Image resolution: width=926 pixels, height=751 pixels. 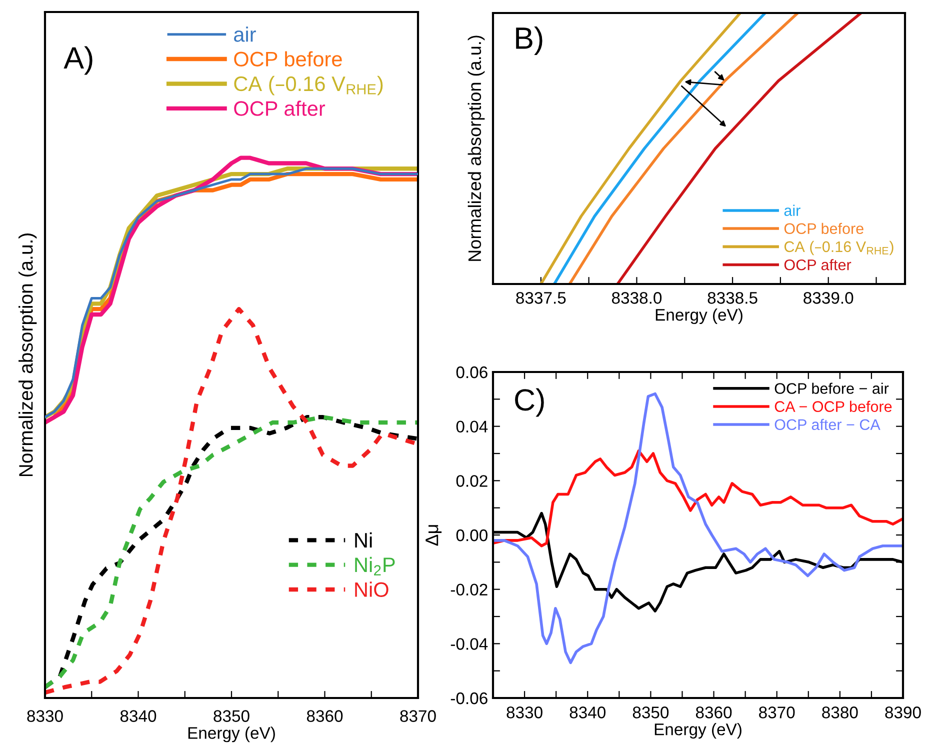 I want to click on line-series, so click(x=698, y=498).